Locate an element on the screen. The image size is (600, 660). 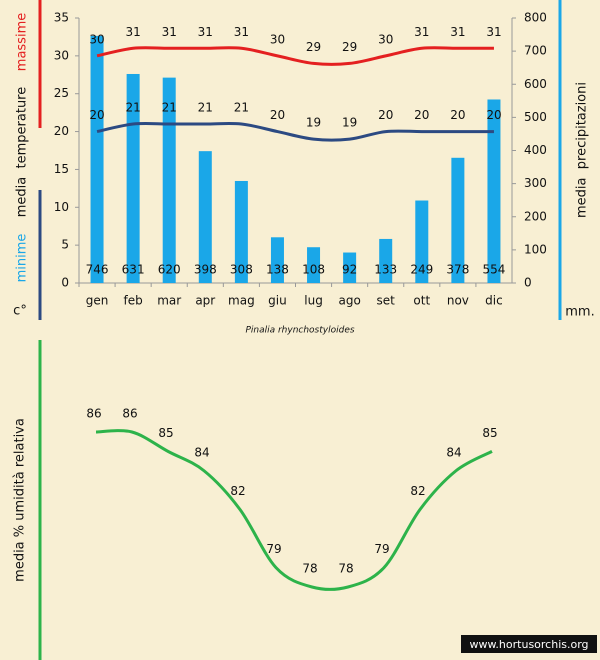
watermark-box is located at coordinates (529, 644).